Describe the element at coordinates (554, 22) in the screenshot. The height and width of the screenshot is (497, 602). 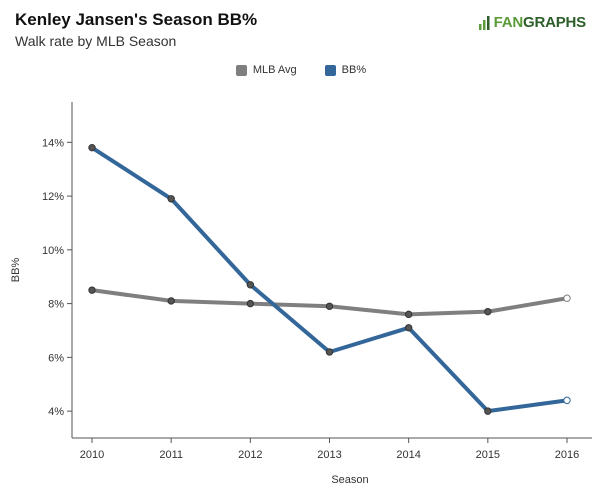
I see `brand-graphs-text: GRAPHS` at that location.